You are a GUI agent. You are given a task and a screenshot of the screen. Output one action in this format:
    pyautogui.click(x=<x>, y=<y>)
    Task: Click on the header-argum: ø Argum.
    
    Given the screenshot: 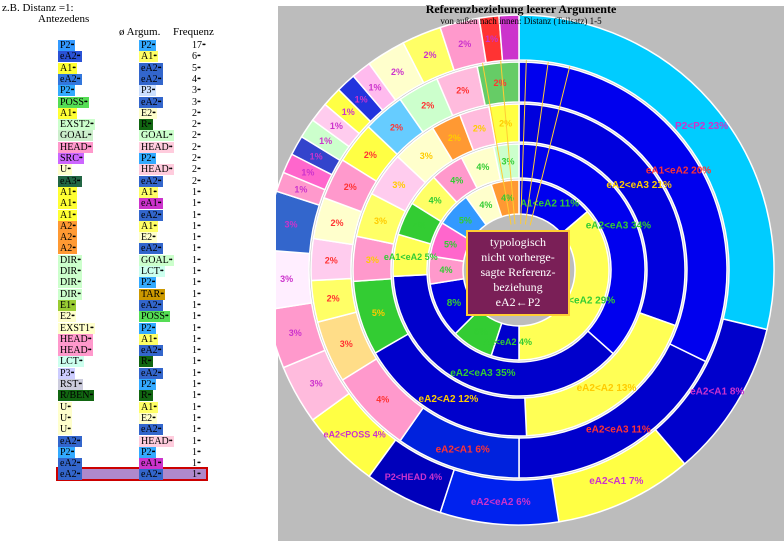 What is the action you would take?
    pyautogui.click(x=140, y=32)
    